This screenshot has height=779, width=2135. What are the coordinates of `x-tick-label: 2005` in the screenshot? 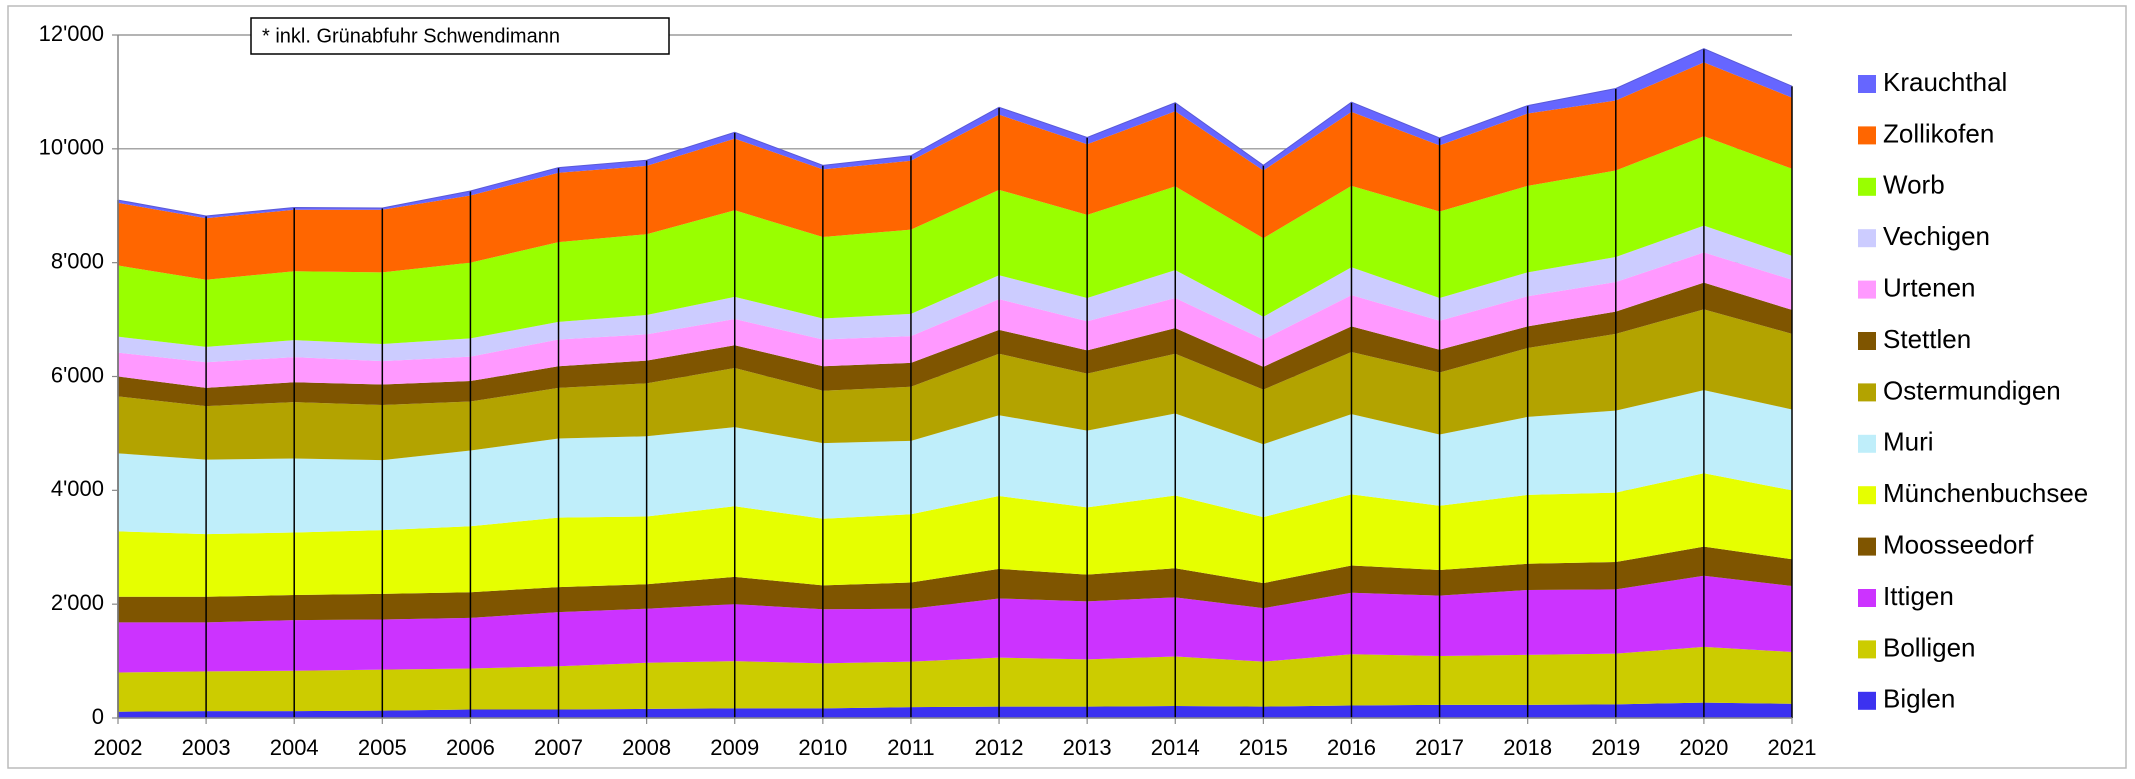 It's located at (382, 747).